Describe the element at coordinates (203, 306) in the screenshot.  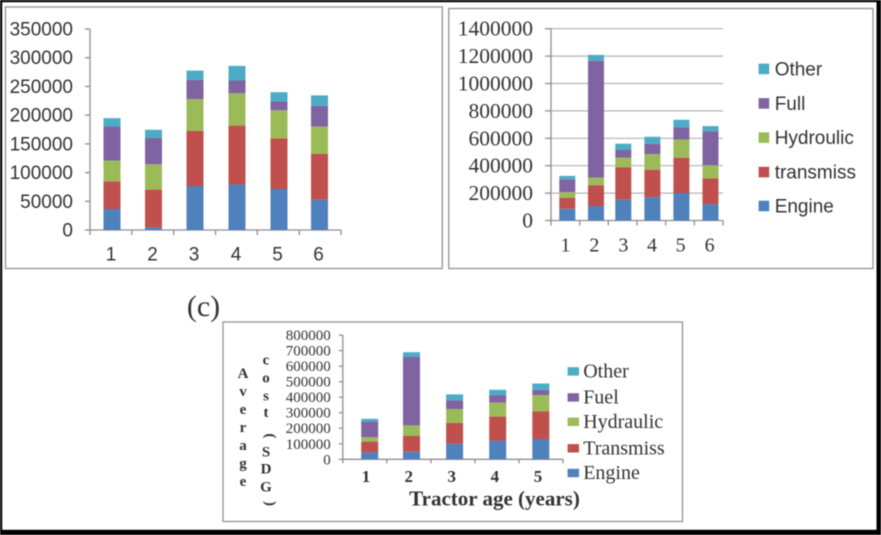
I see `svg-text: (c)` at that location.